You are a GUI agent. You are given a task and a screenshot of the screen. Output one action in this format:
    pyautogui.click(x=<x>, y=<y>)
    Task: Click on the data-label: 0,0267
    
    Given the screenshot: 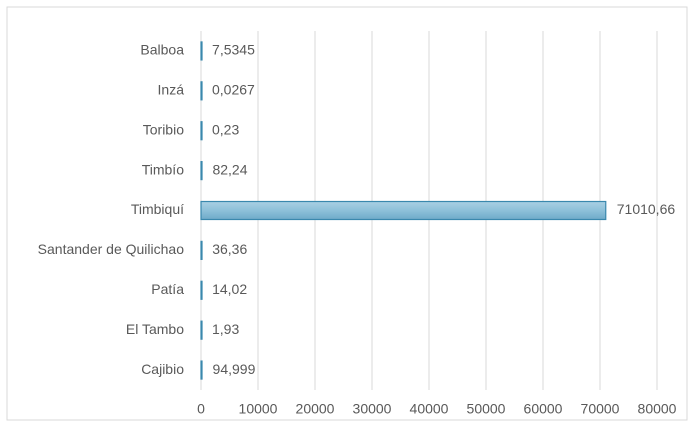 What is the action you would take?
    pyautogui.click(x=233, y=90)
    